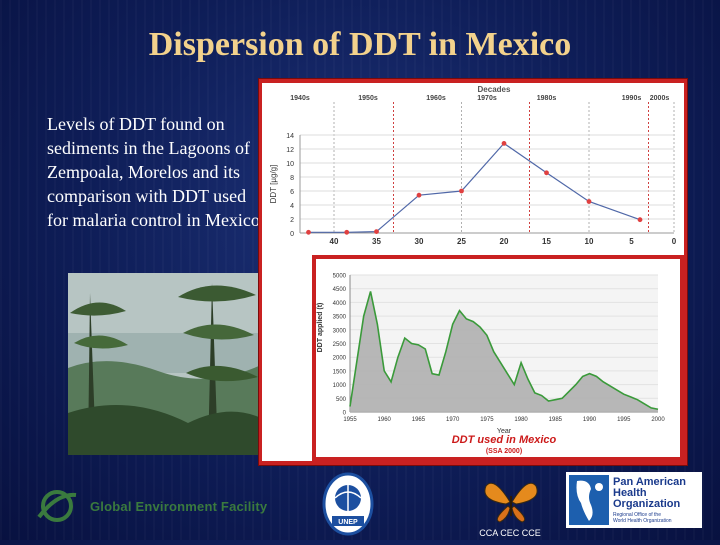 This screenshot has height=545, width=720. What do you see at coordinates (546, 241) in the screenshot?
I see `x-tick-label: 15` at bounding box center [546, 241].